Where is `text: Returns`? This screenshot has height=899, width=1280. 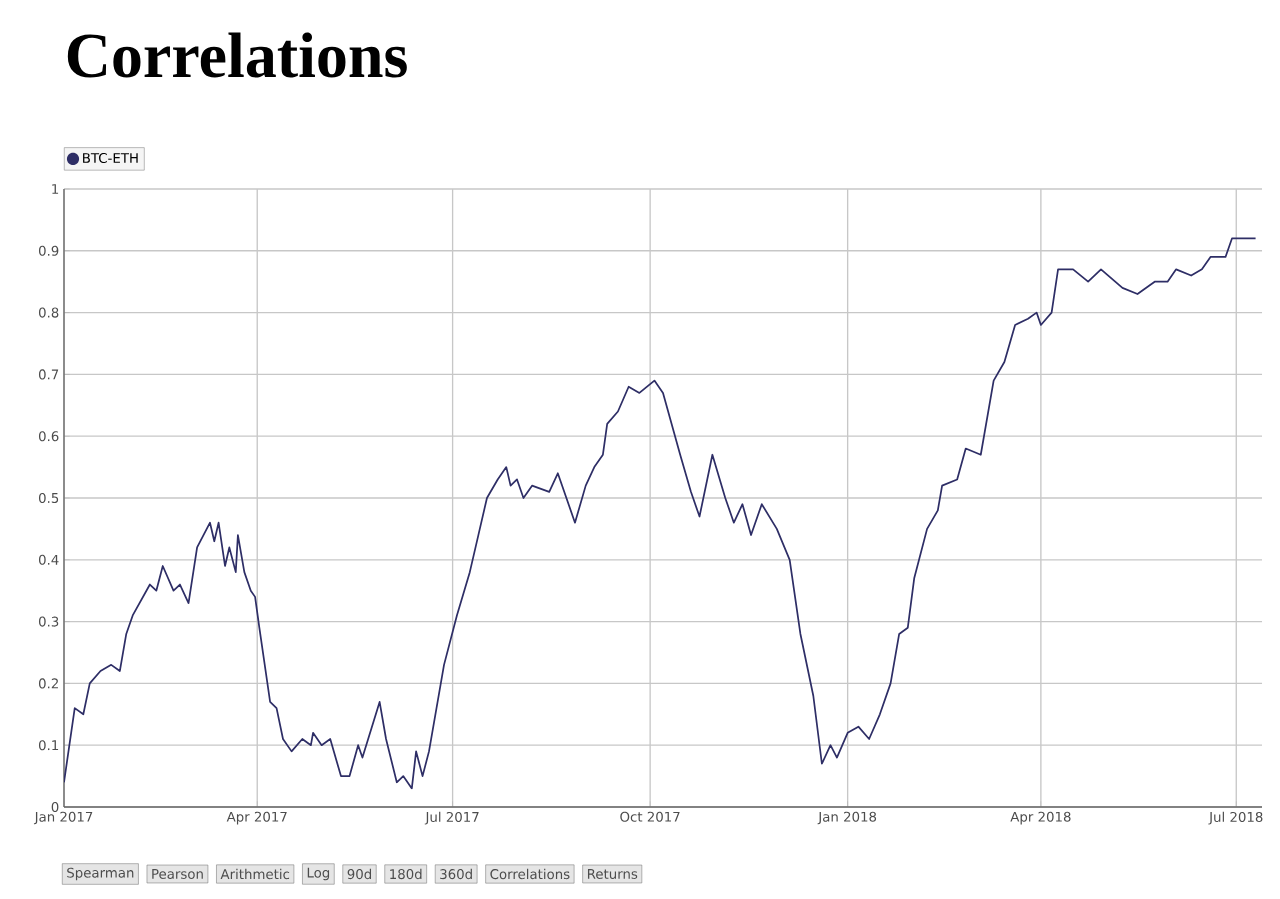 text: Returns is located at coordinates (612, 874).